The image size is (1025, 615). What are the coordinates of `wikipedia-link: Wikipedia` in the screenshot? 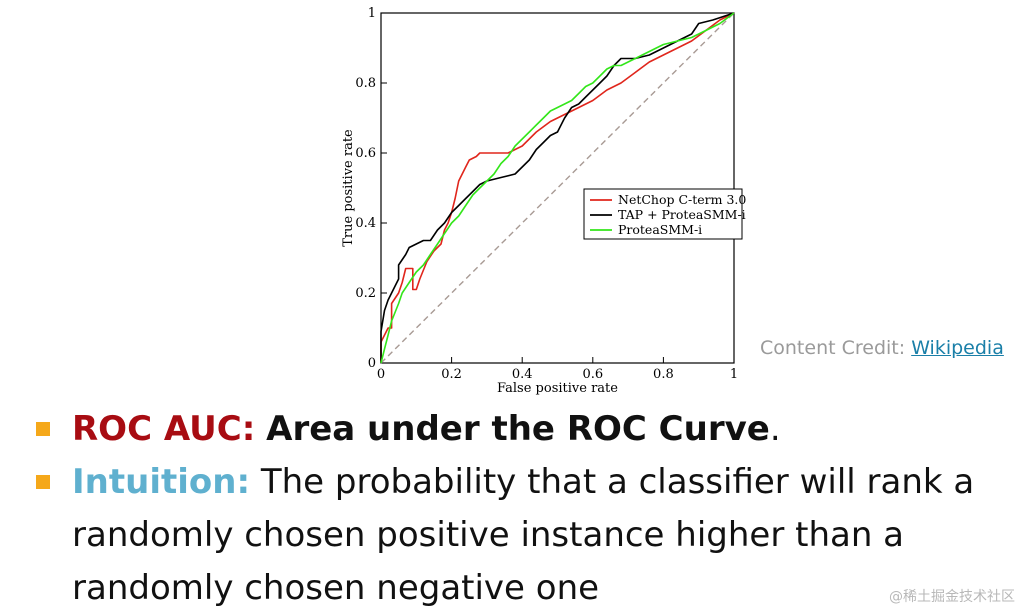 It's located at (957, 348).